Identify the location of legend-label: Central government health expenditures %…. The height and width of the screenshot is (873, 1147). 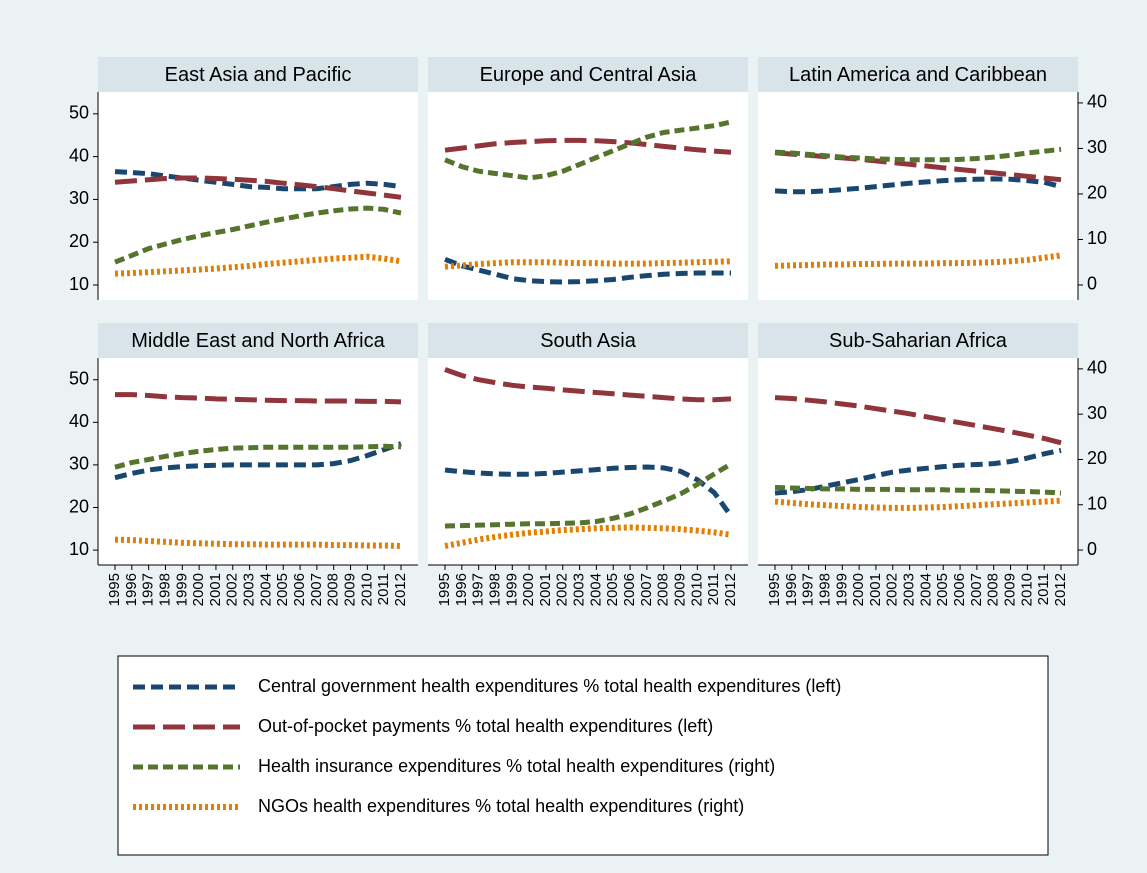
(549, 686).